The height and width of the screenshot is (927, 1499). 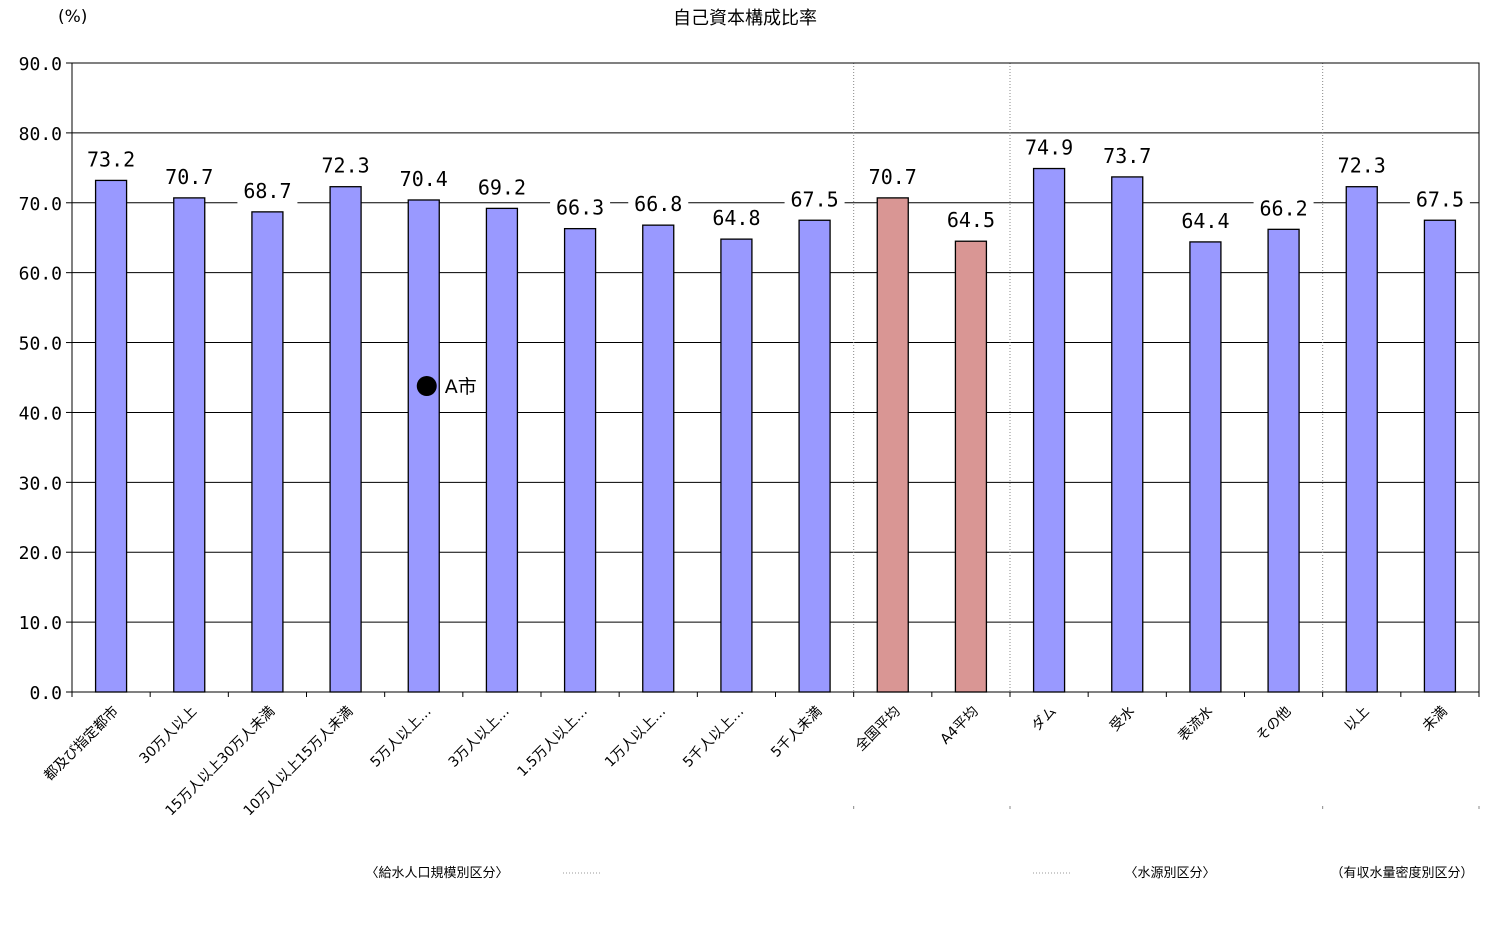 What do you see at coordinates (1195, 724) in the screenshot?
I see `category-label: 表流水` at bounding box center [1195, 724].